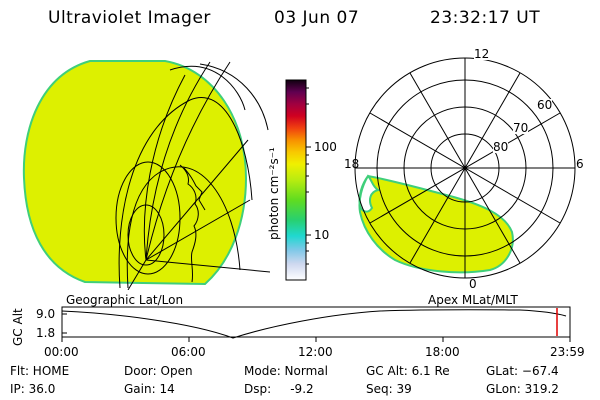 This screenshot has width=600, height=400. Describe the element at coordinates (522, 371) in the screenshot. I see `status-glat: GLat: −67.4` at that location.